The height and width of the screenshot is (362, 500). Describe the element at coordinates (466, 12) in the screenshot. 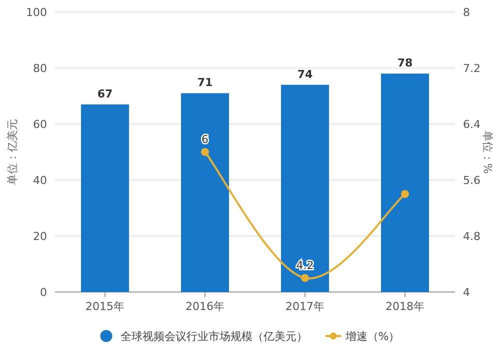

I see `y2-tick-label: 8` at that location.